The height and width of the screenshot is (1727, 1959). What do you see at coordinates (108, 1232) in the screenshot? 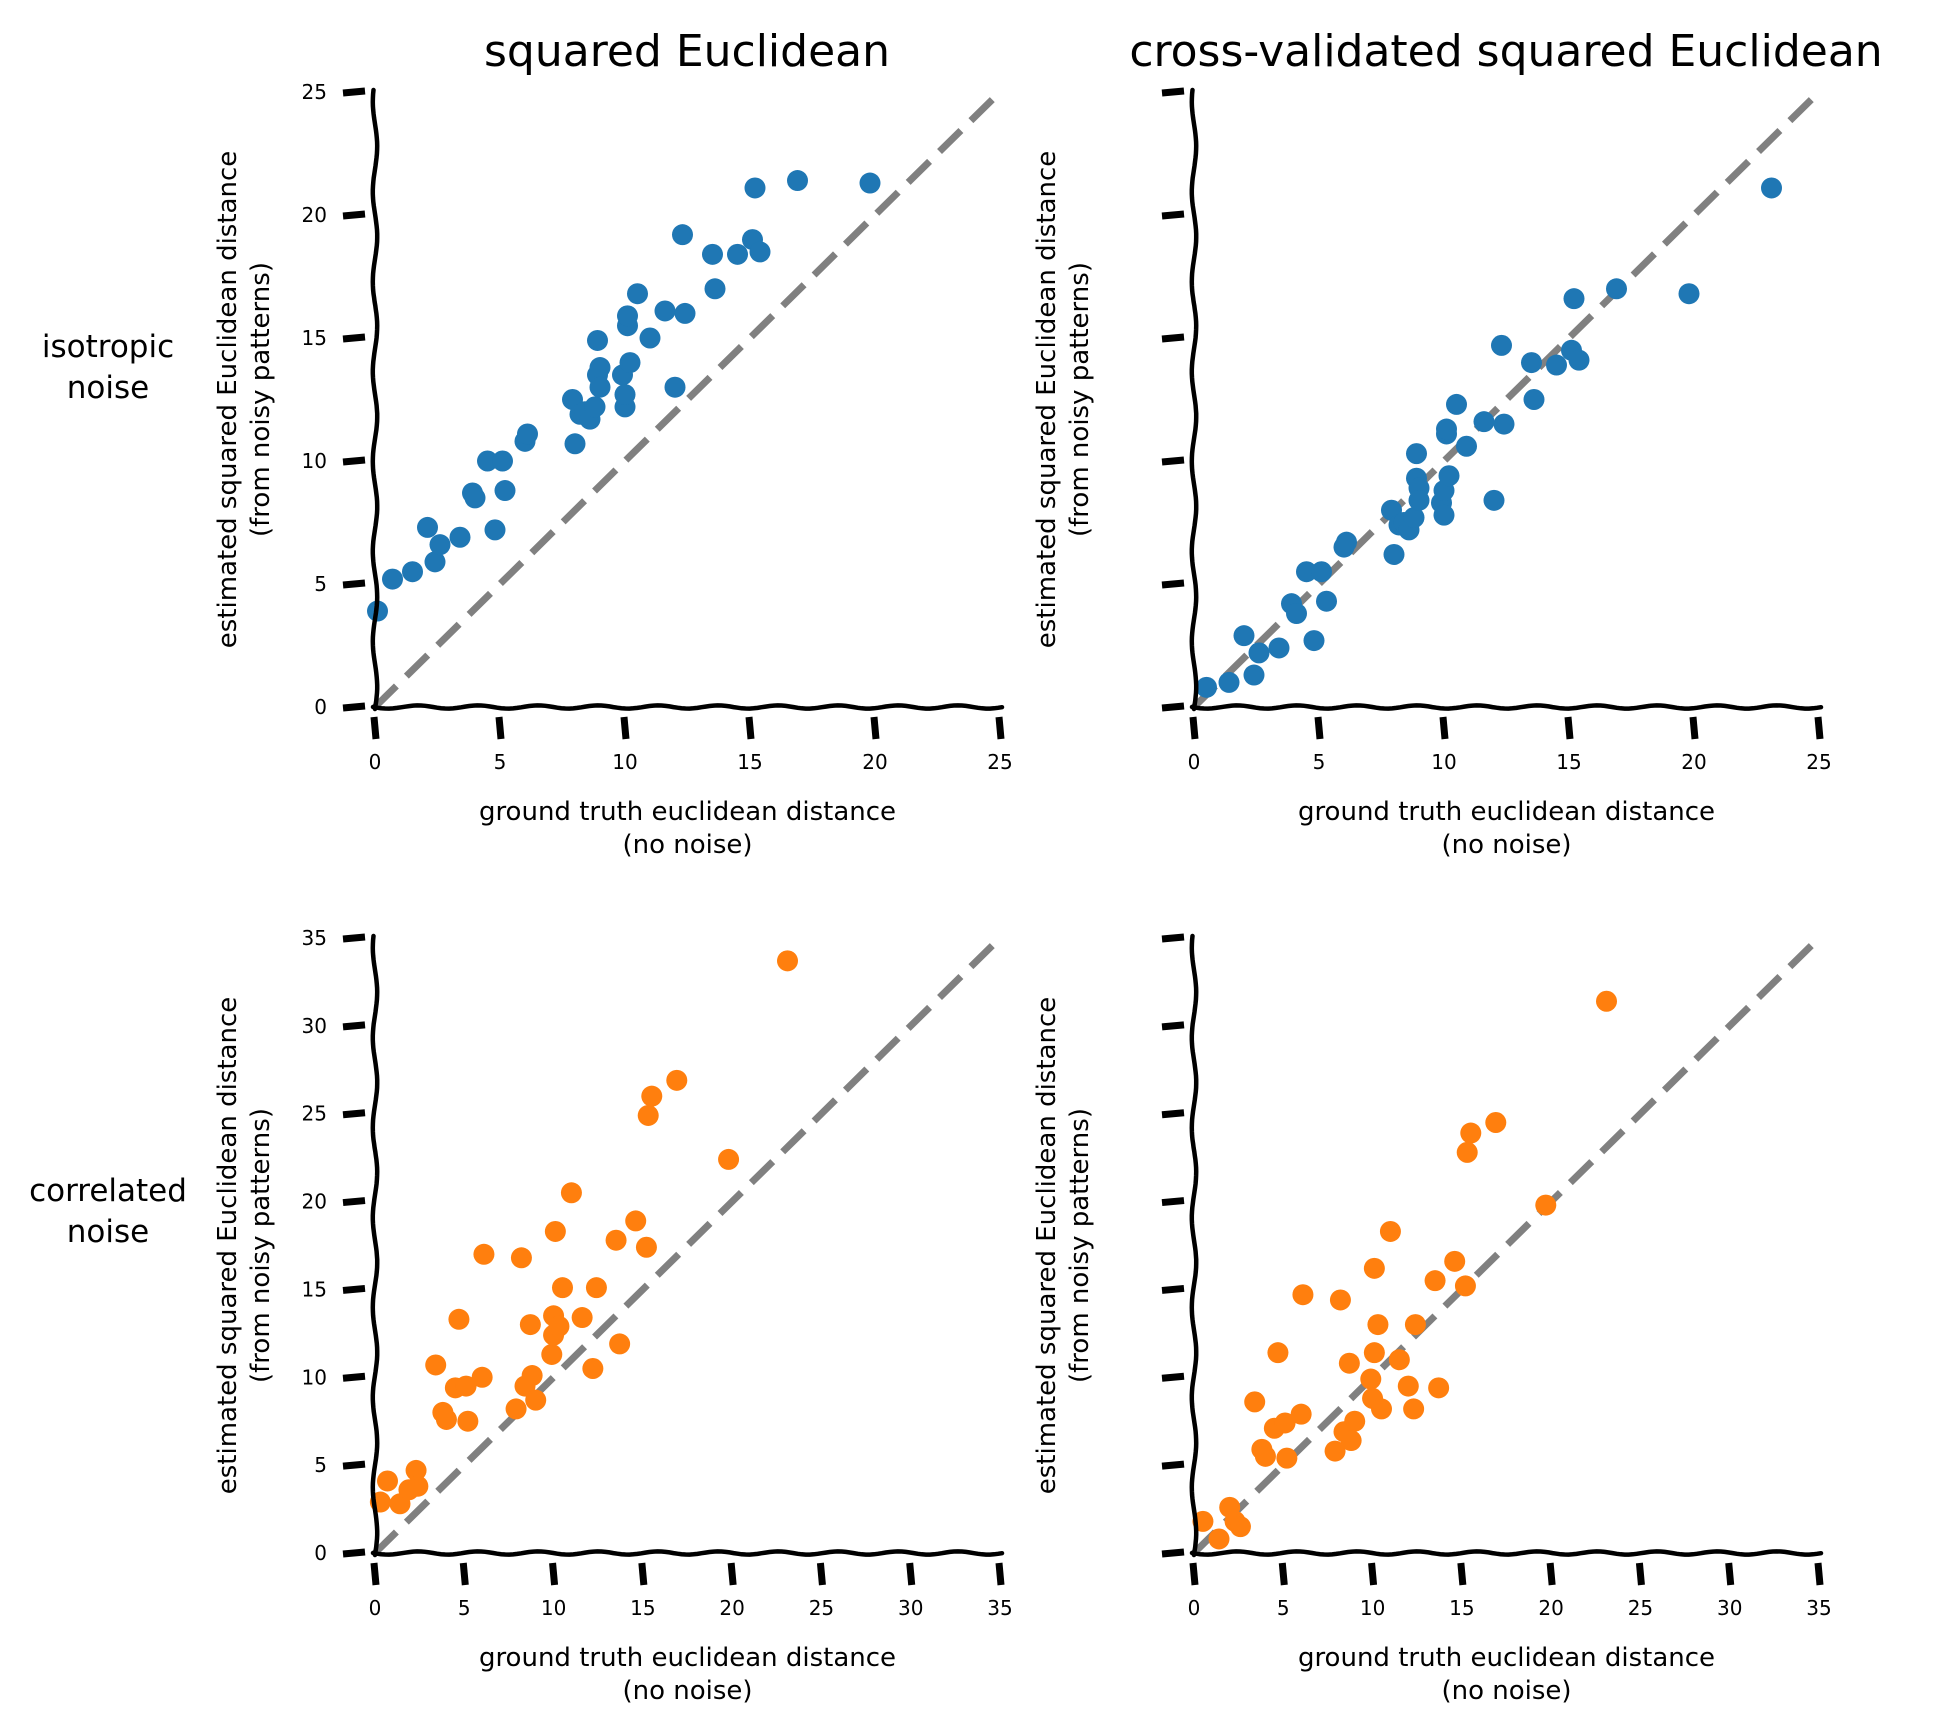
I see `row-label-bottom-line2: noise` at bounding box center [108, 1232].